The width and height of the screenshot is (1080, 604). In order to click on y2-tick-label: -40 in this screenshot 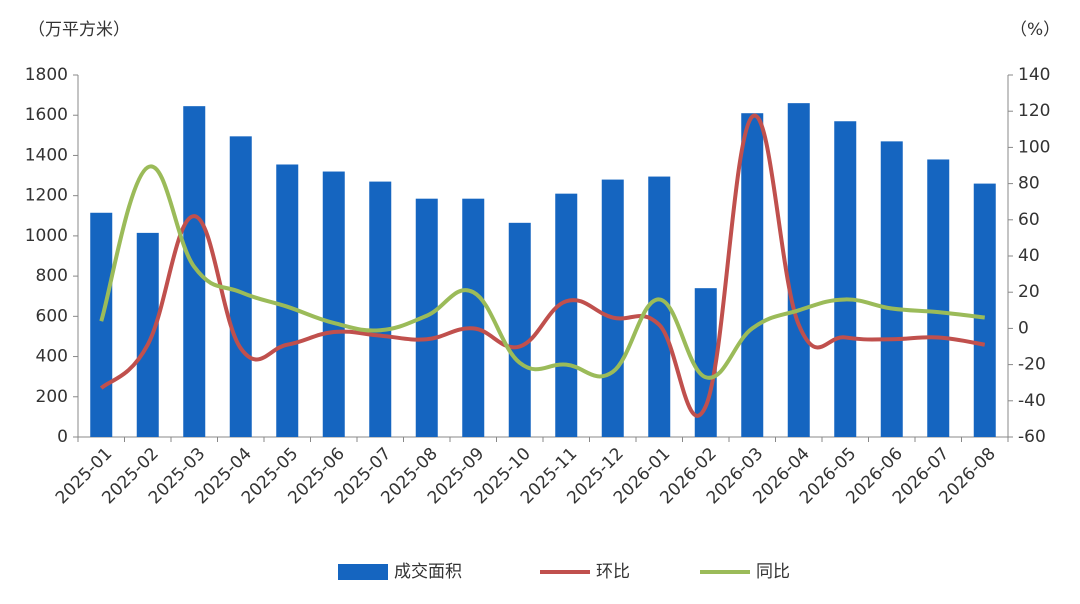, I will do `click(1032, 401)`.